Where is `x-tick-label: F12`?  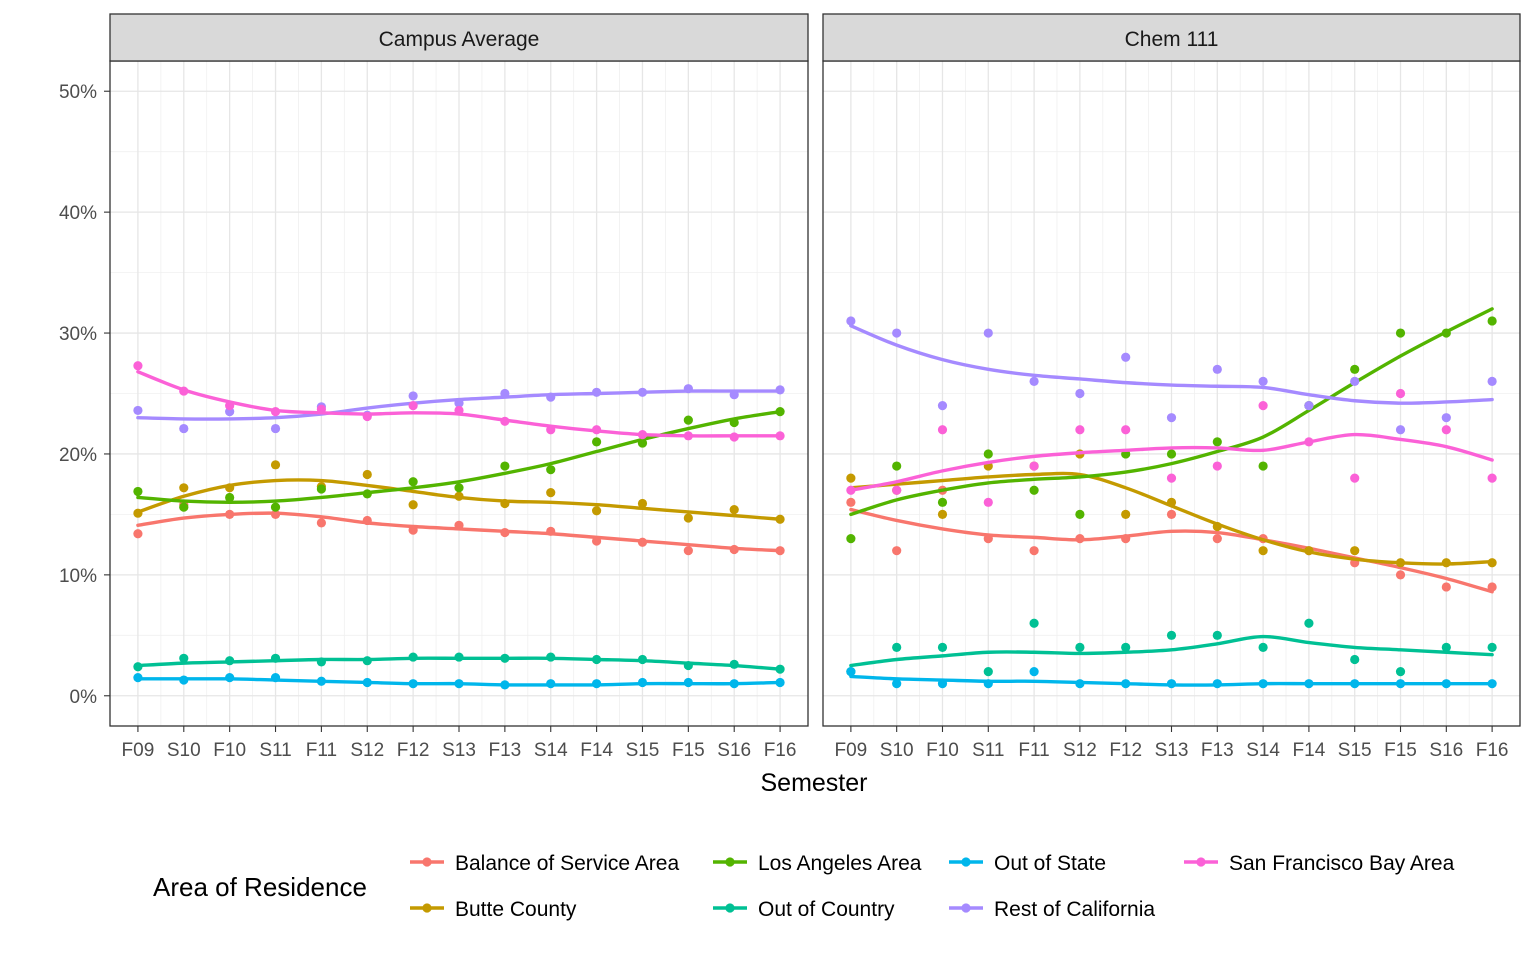
x-tick-label: F12 is located at coordinates (1125, 750).